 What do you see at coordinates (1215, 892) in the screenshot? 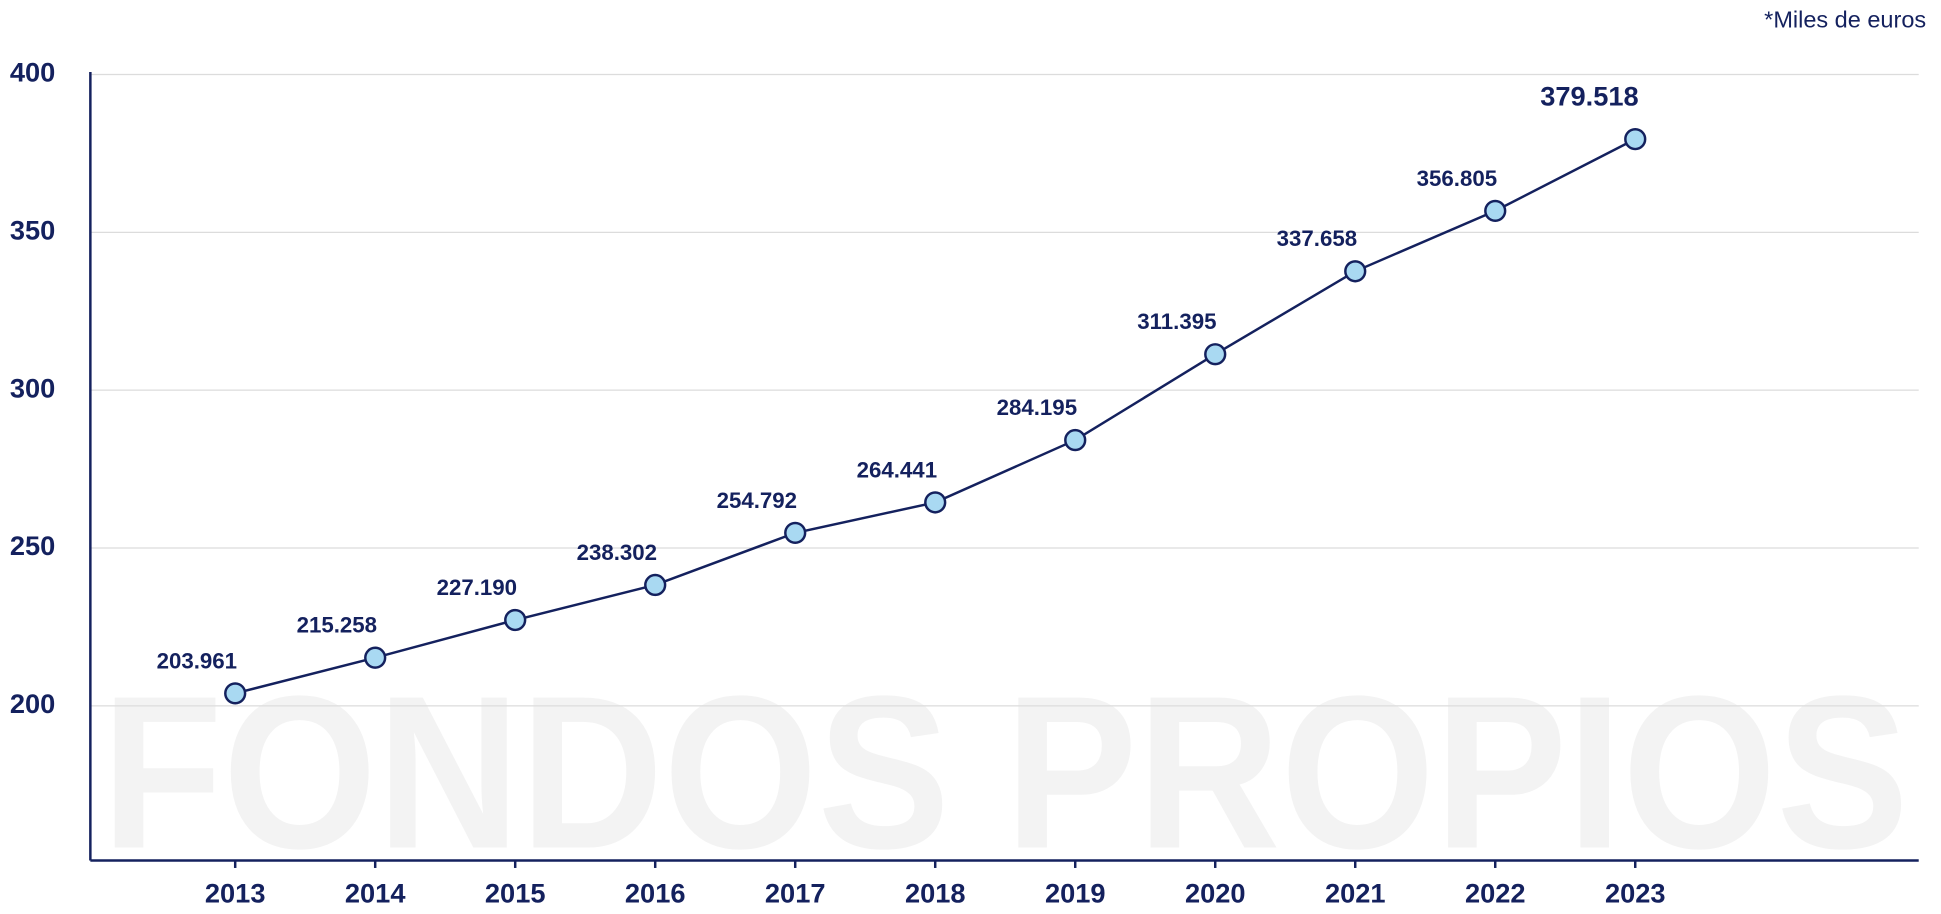
I see `x-tick-label: 2020` at bounding box center [1215, 892].